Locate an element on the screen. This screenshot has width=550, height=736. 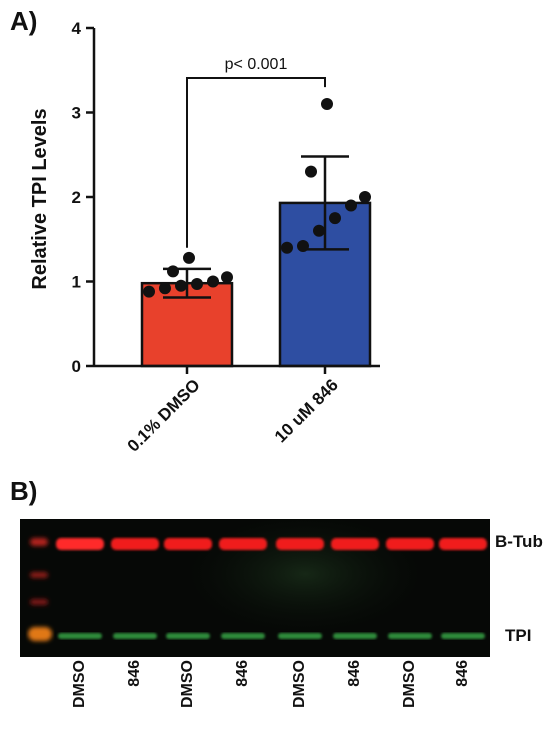
panel-a-label: A) is located at coordinates (24, 21).